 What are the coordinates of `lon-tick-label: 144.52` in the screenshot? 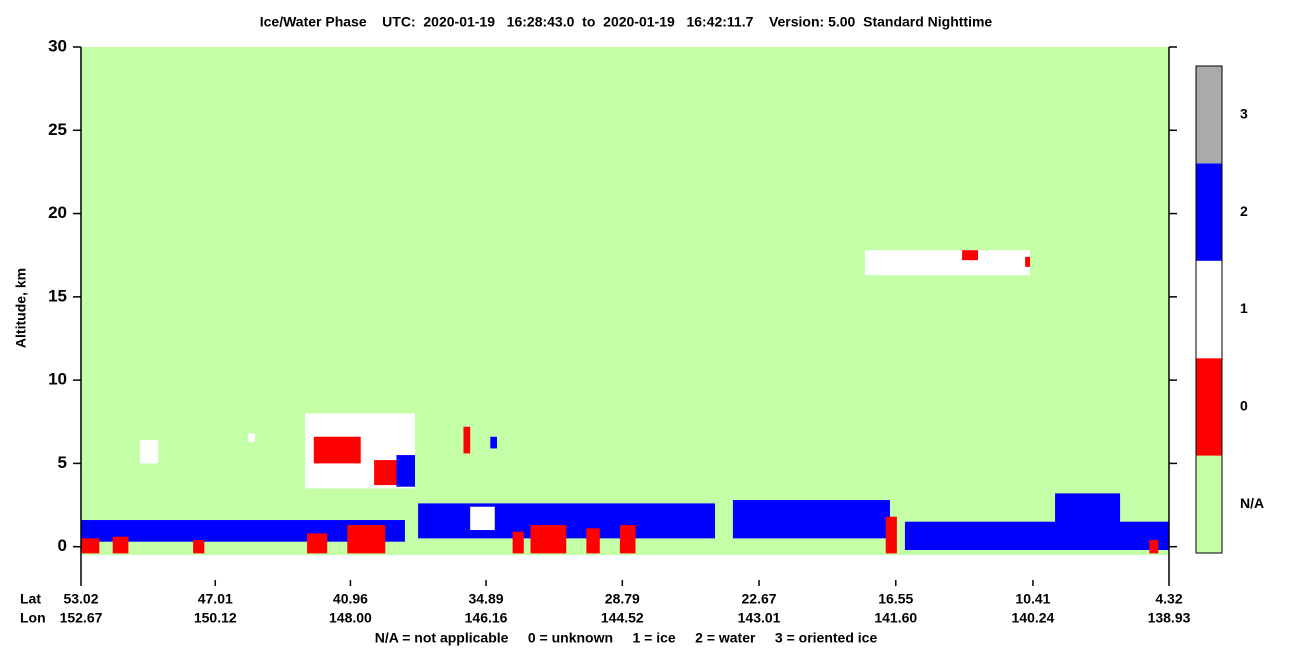 It's located at (622, 618).